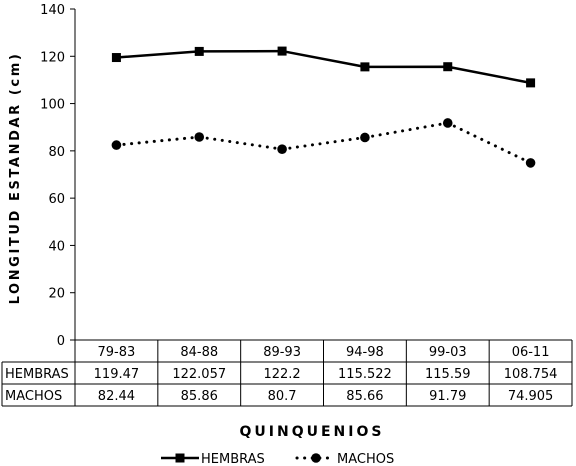  What do you see at coordinates (365, 459) in the screenshot?
I see `legend-label: MACHOS` at bounding box center [365, 459].